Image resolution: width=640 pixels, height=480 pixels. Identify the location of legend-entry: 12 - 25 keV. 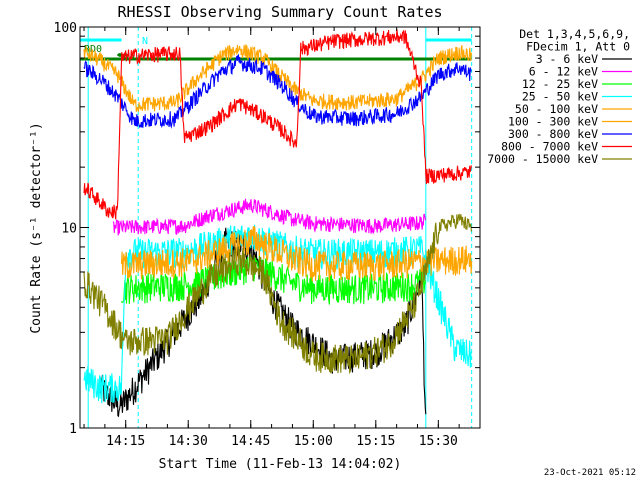
(560, 84).